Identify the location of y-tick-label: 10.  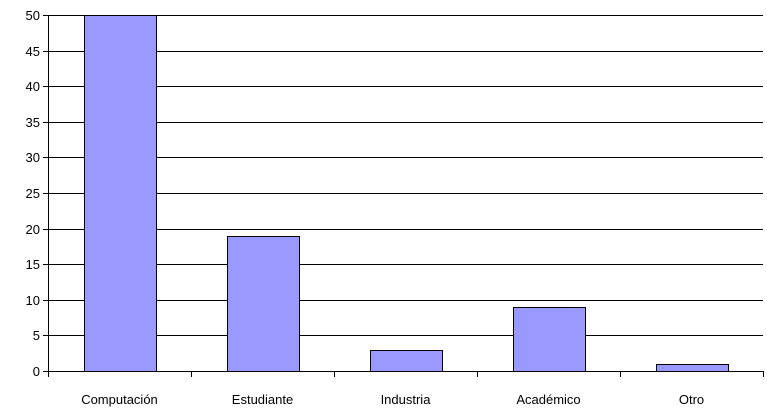
(33, 300).